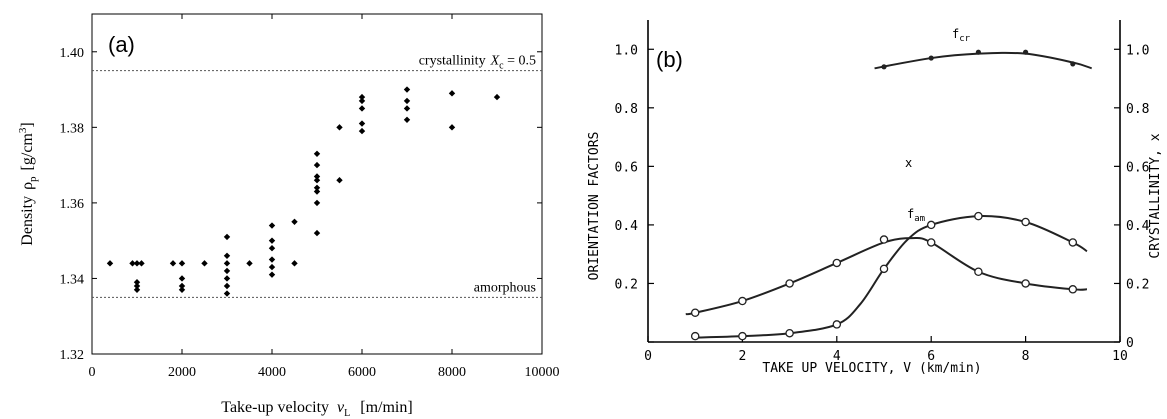 Image resolution: width=1167 pixels, height=419 pixels. What do you see at coordinates (182, 372) in the screenshot?
I see `panel-a-x-tick-label: 2000` at bounding box center [182, 372].